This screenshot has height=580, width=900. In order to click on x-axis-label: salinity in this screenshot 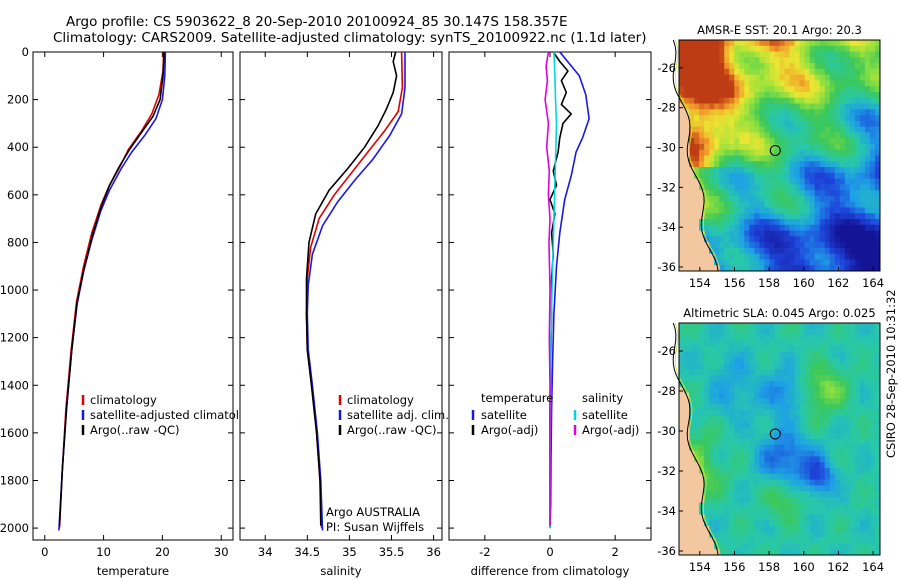, I will do `click(340, 571)`.